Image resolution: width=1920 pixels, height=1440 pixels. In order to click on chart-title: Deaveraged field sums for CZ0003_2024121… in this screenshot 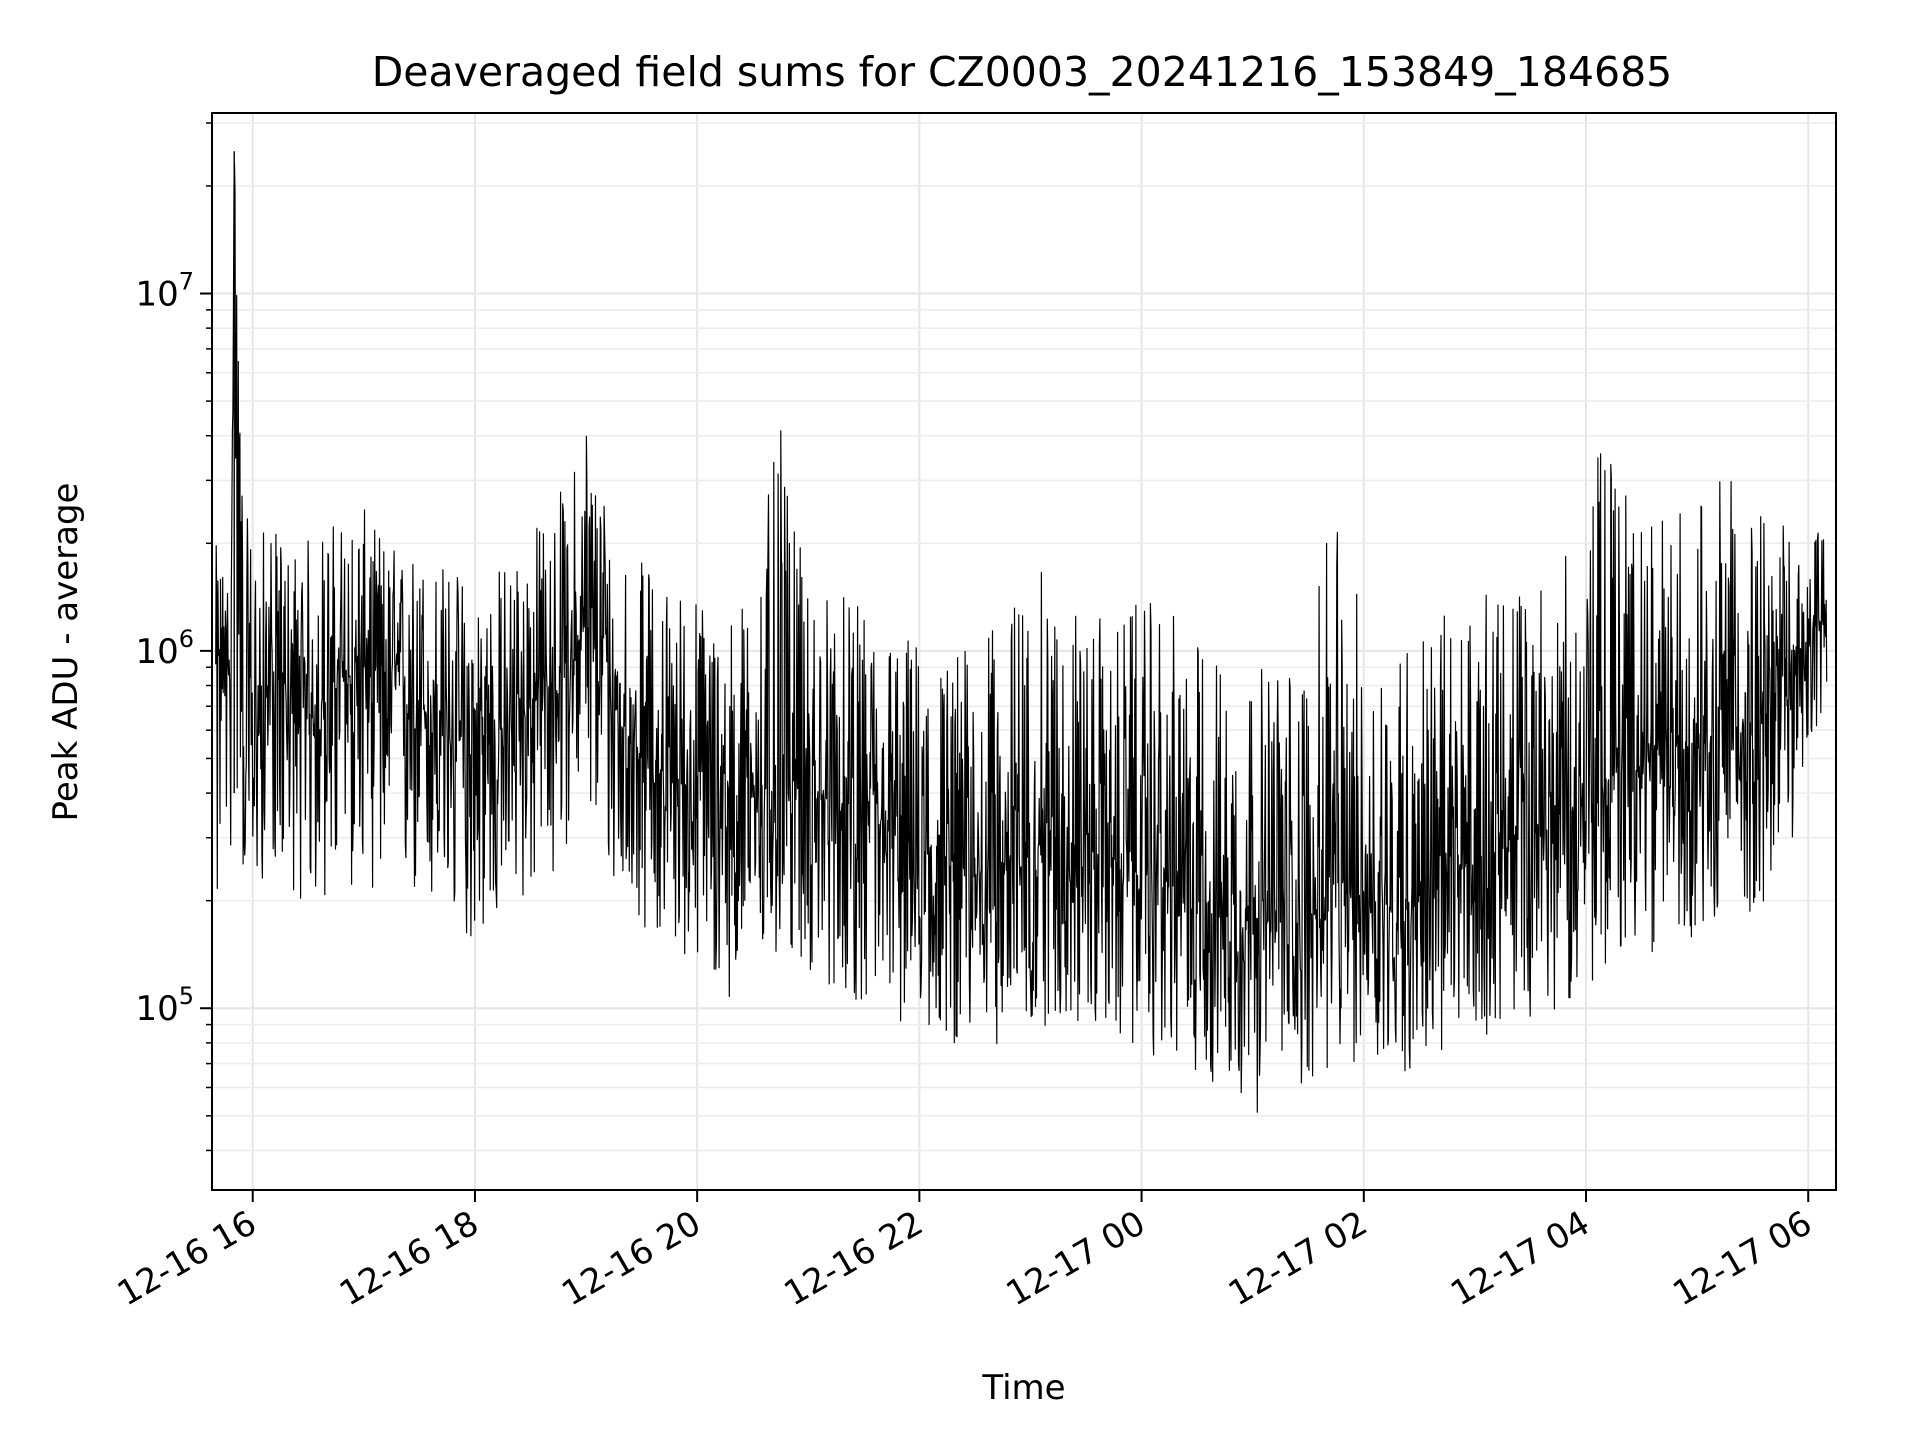, I will do `click(1022, 72)`.